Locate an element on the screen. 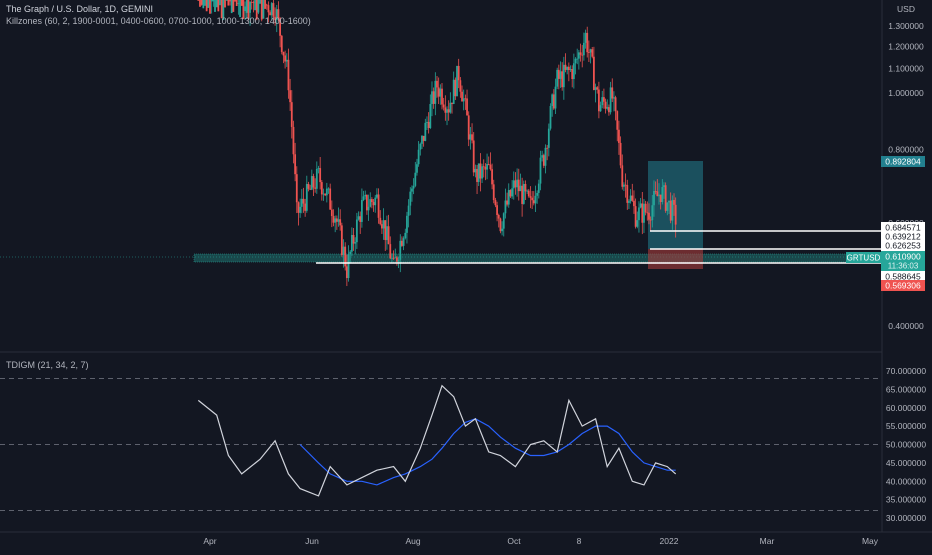 The height and width of the screenshot is (555, 932). price-tick-label: 0.400000 is located at coordinates (906, 326).